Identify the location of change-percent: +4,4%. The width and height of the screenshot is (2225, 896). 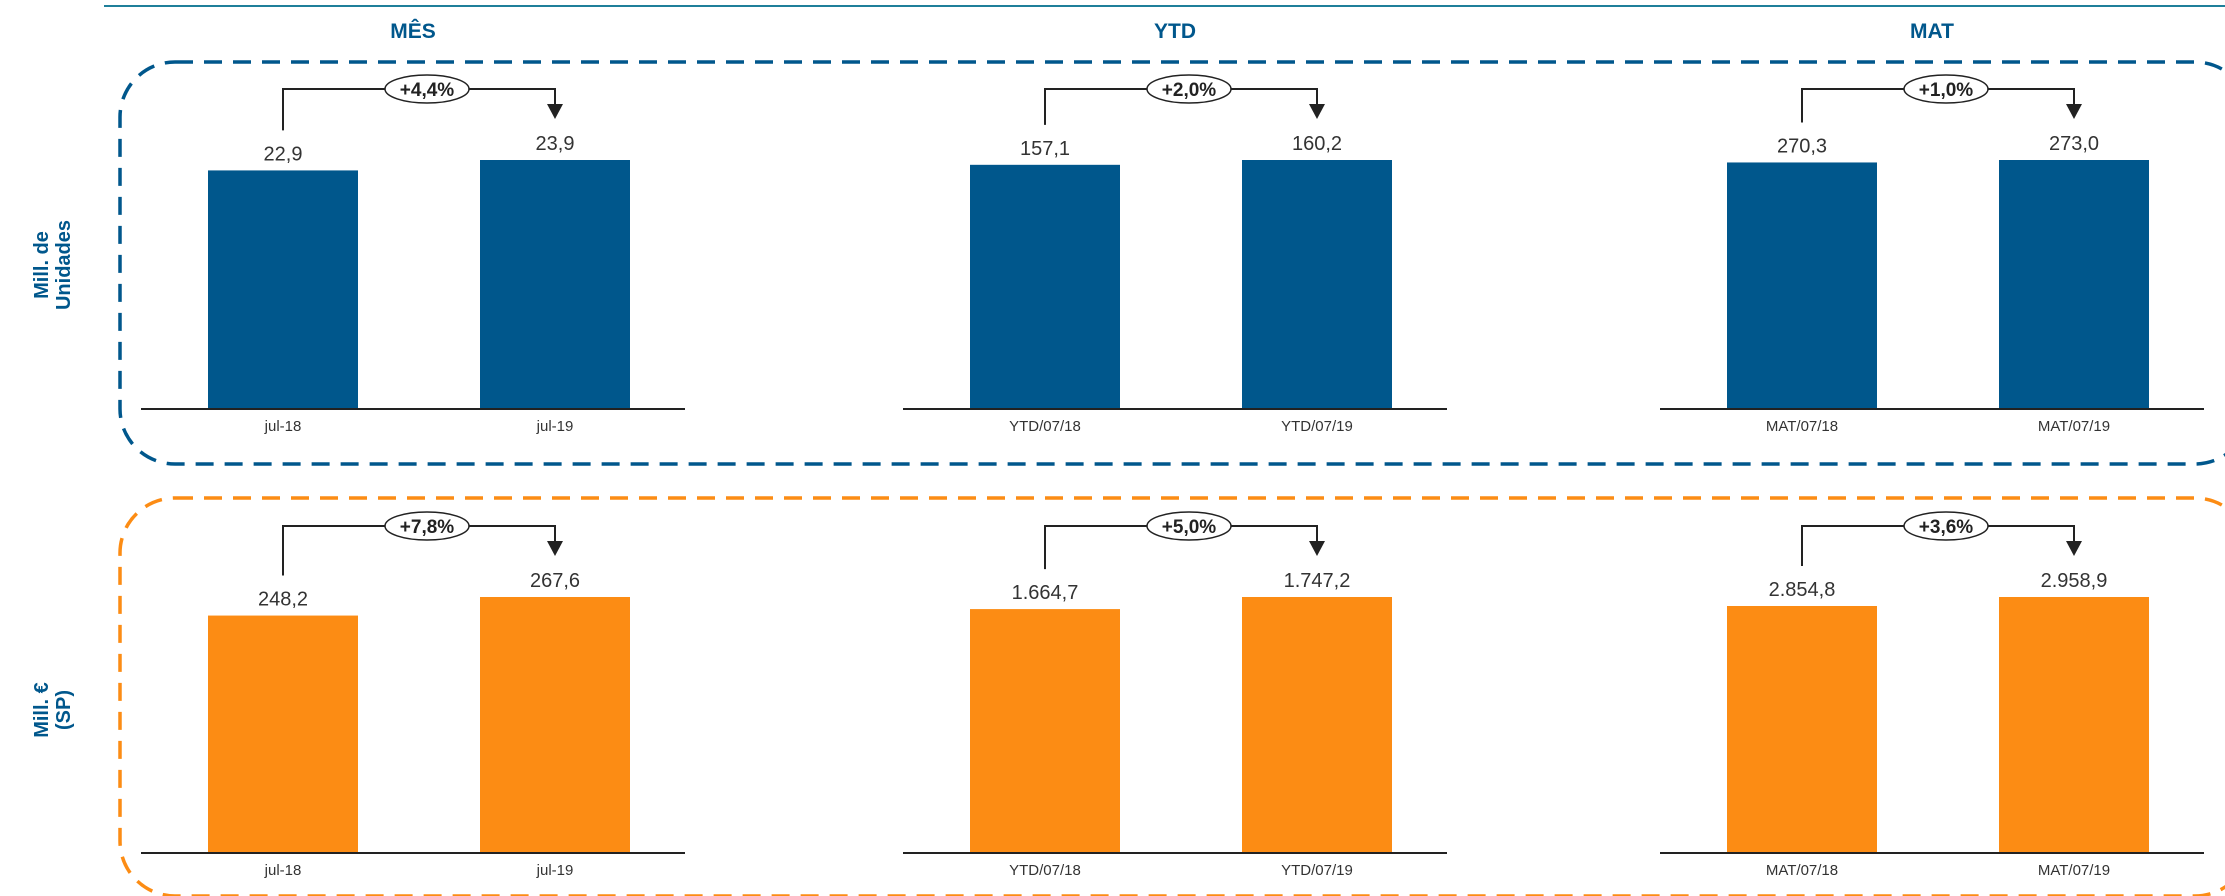
(427, 90).